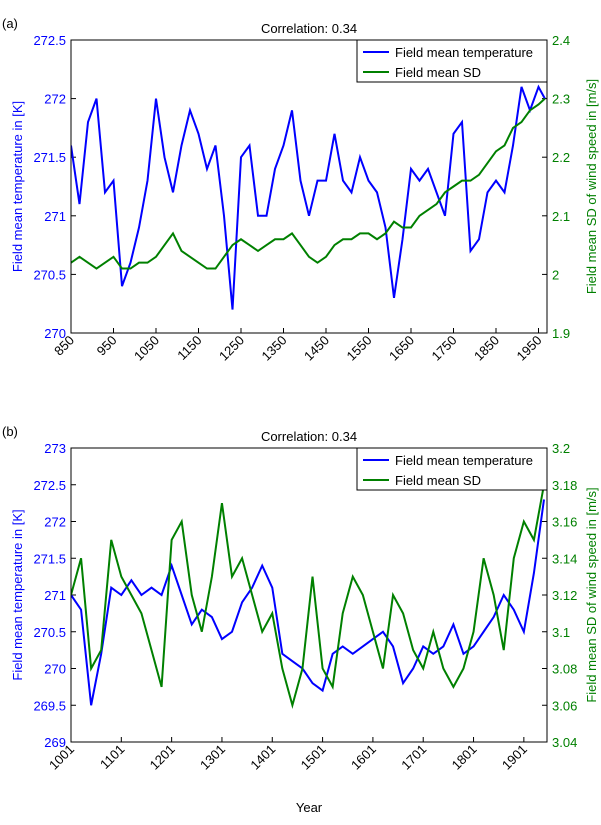 The image size is (601, 825). I want to click on y2-tick-label: 3.2, so click(561, 448).